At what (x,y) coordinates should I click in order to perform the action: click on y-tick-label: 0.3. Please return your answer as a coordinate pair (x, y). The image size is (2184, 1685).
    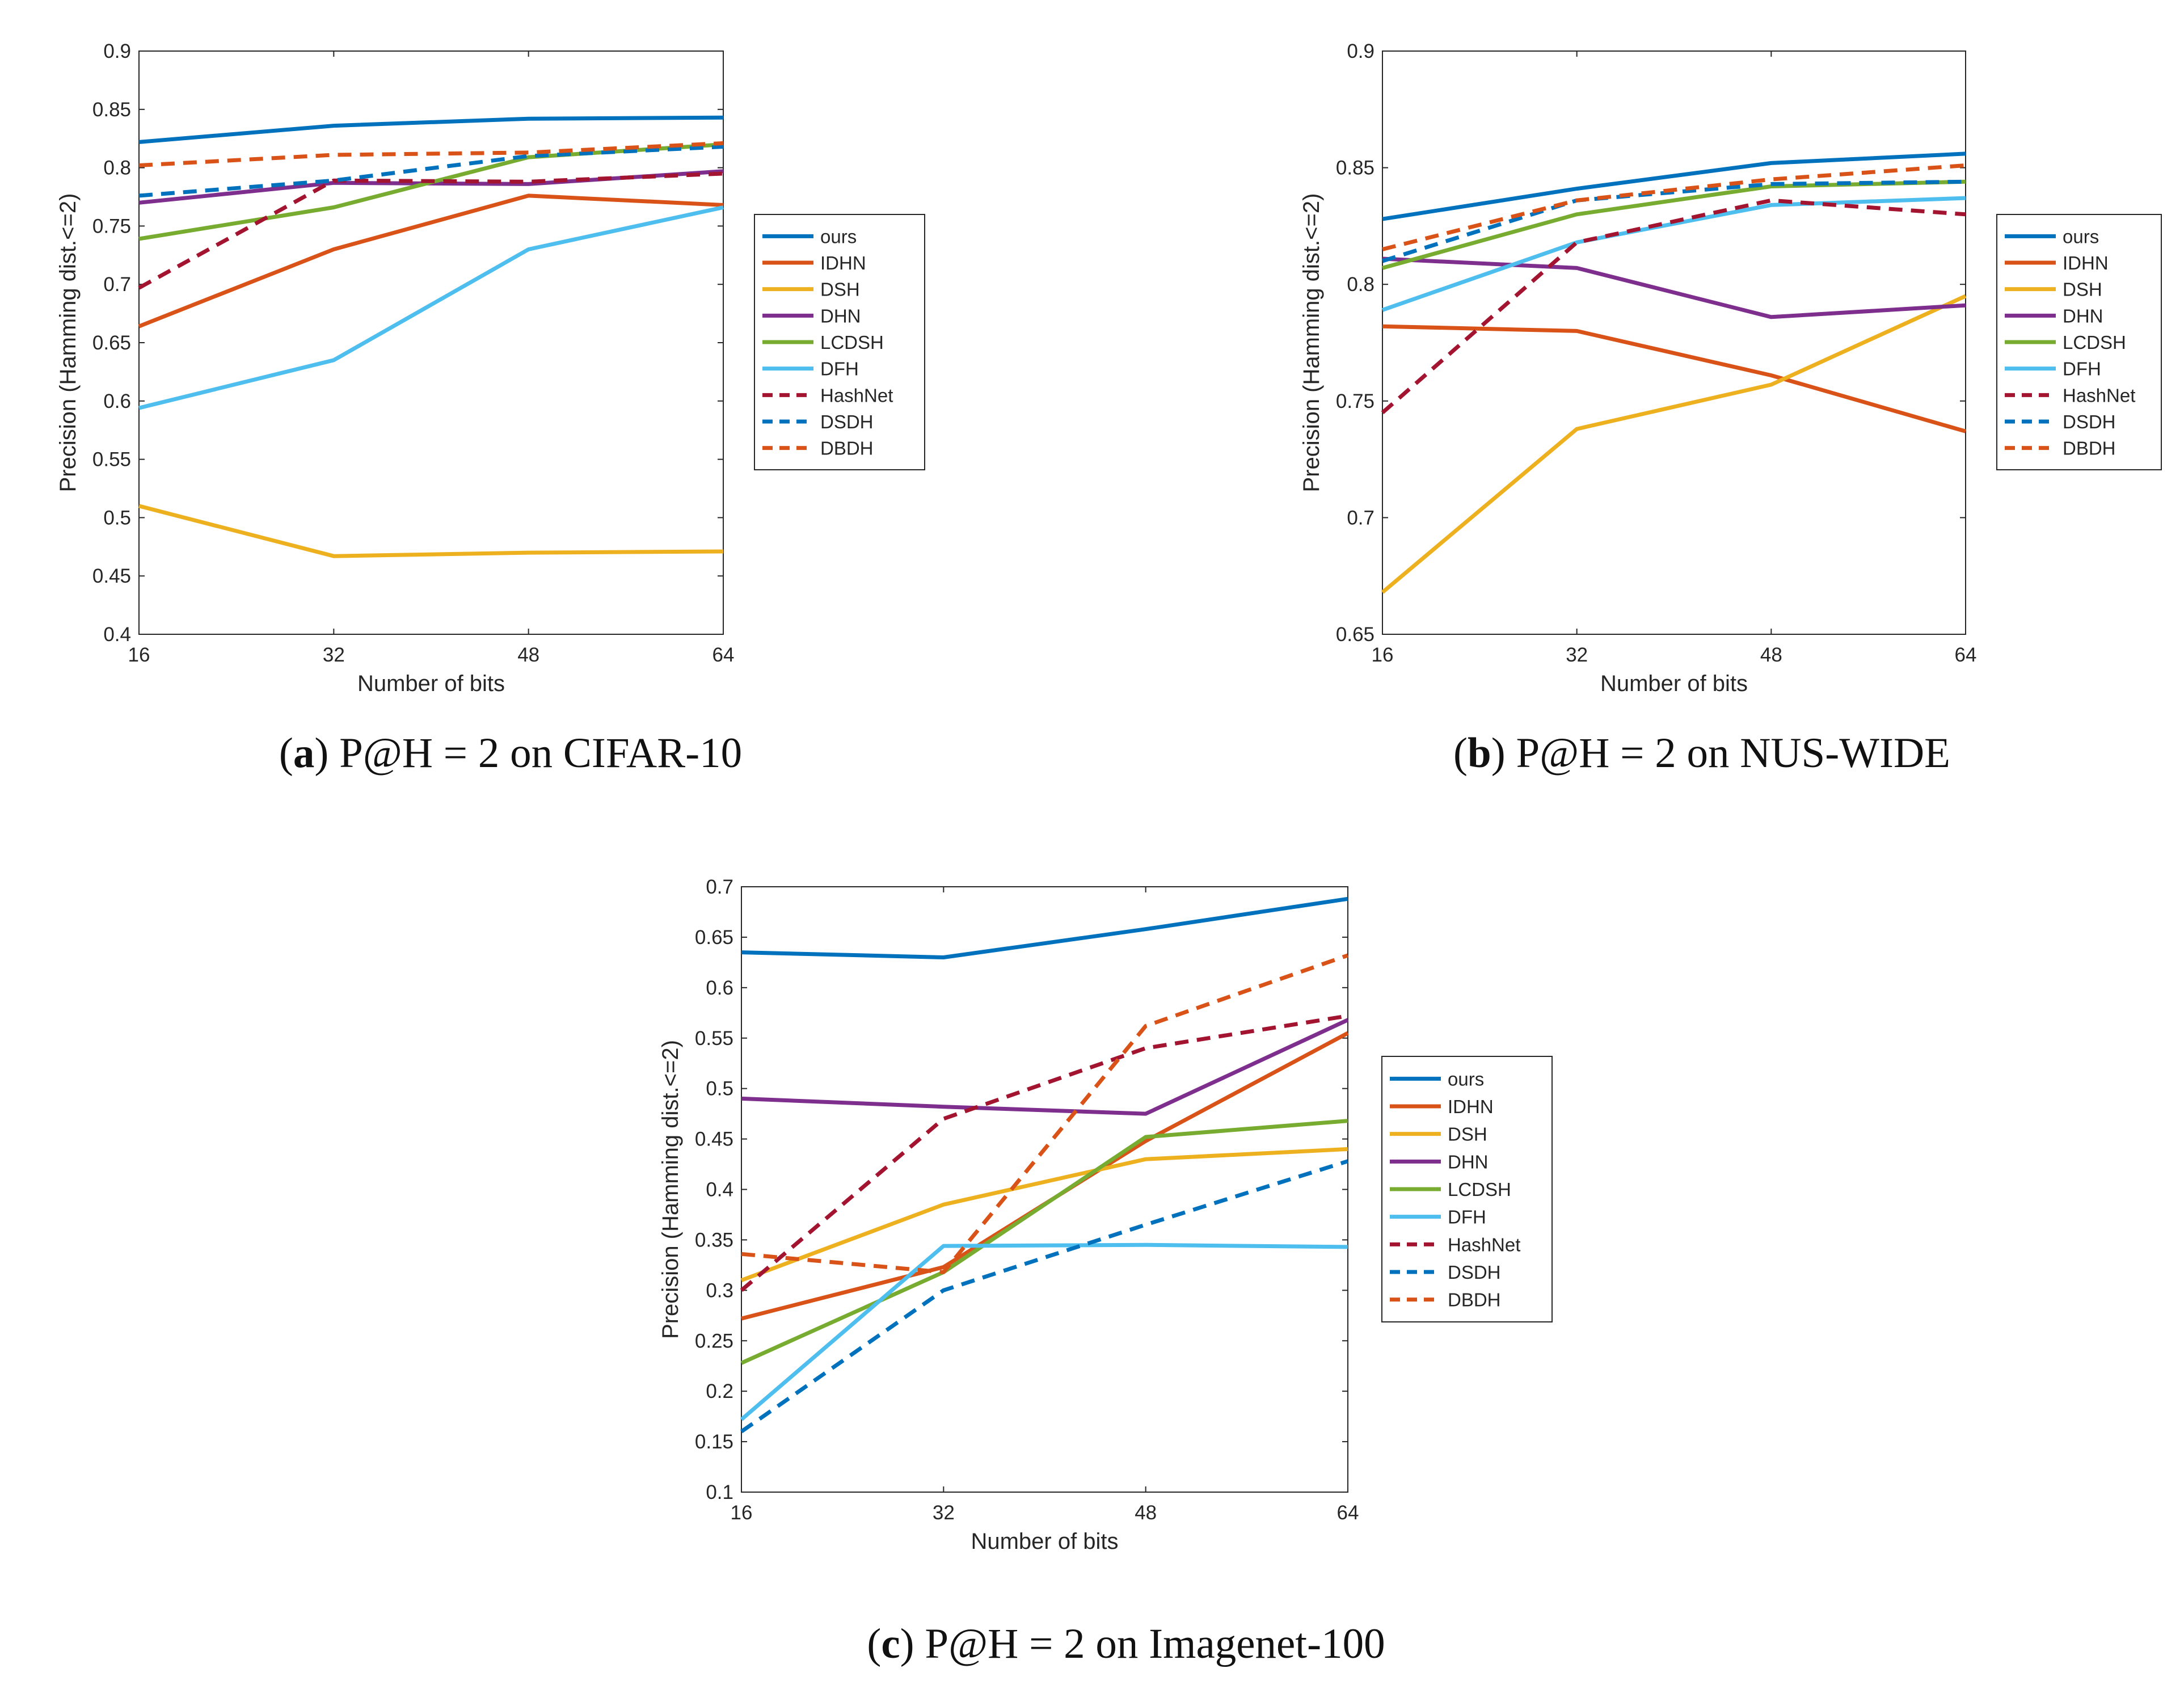
    Looking at the image, I should click on (719, 1290).